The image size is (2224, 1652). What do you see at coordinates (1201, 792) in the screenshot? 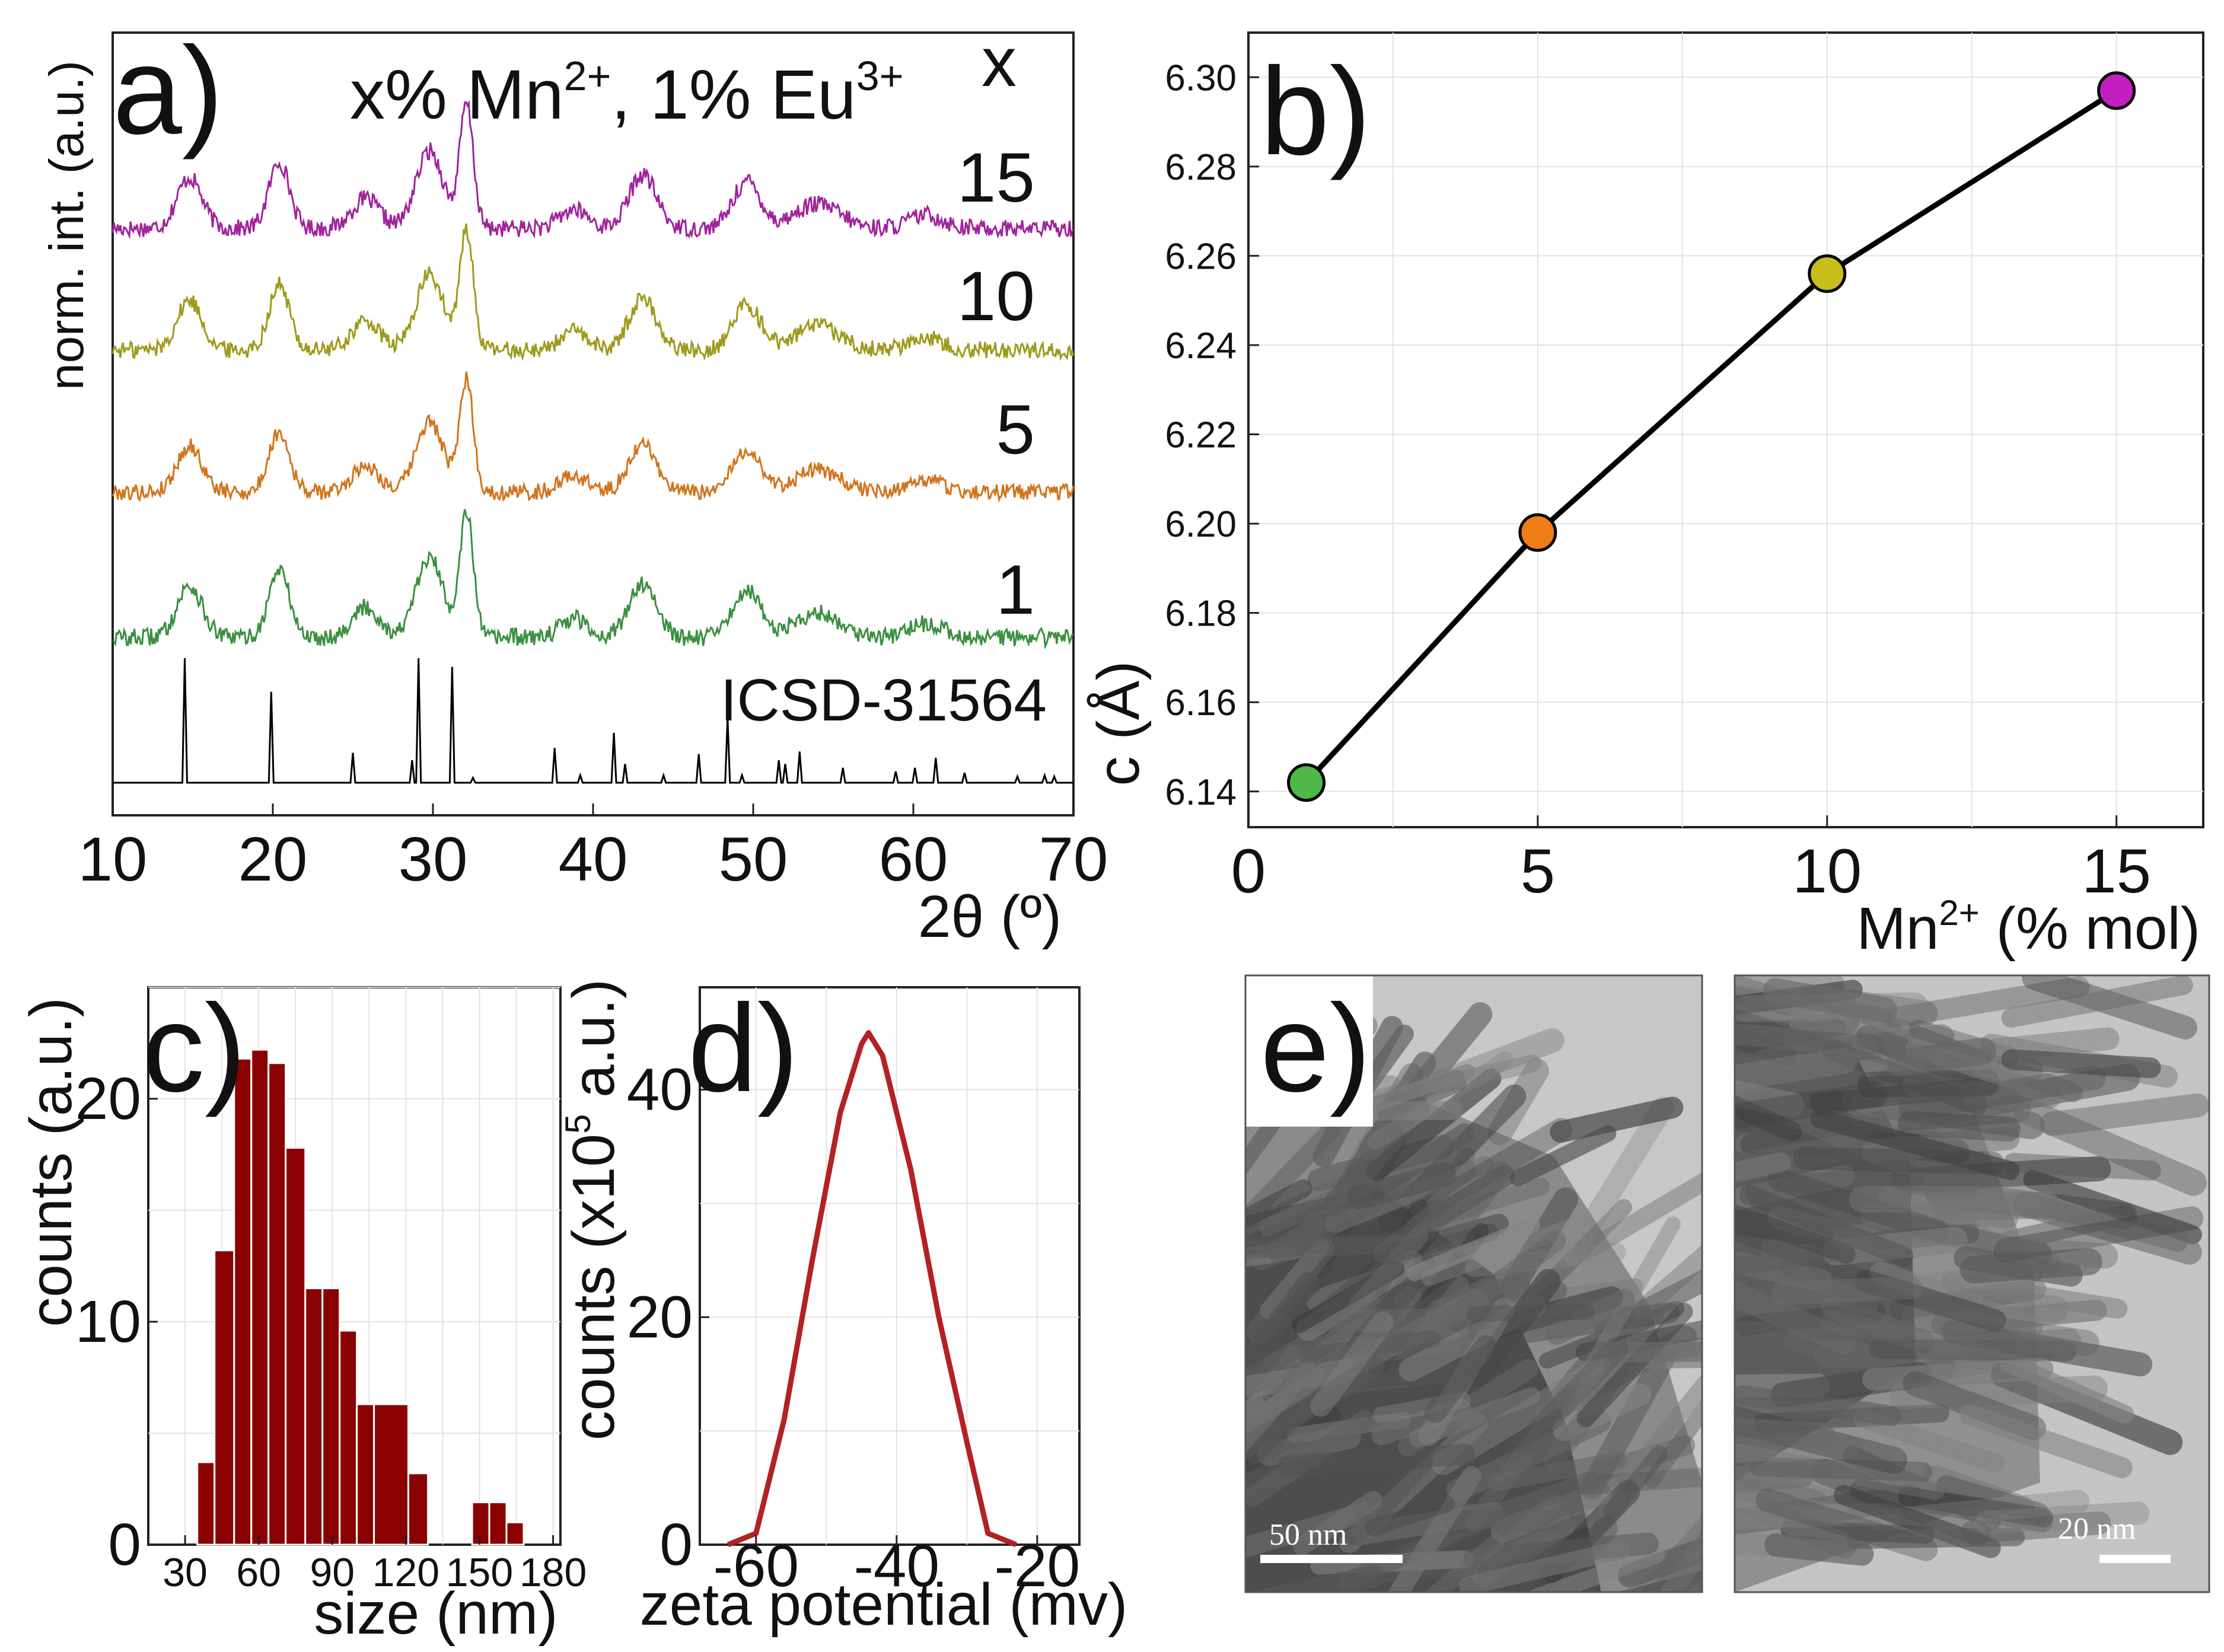
I see `y-tick-label: 6.14` at bounding box center [1201, 792].